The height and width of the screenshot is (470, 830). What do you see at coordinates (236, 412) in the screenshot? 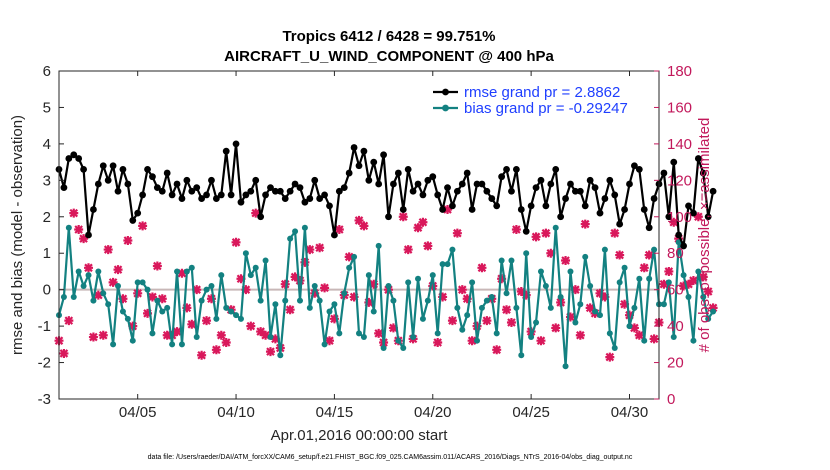
I see `x-tick-label: 04/10` at bounding box center [236, 412].